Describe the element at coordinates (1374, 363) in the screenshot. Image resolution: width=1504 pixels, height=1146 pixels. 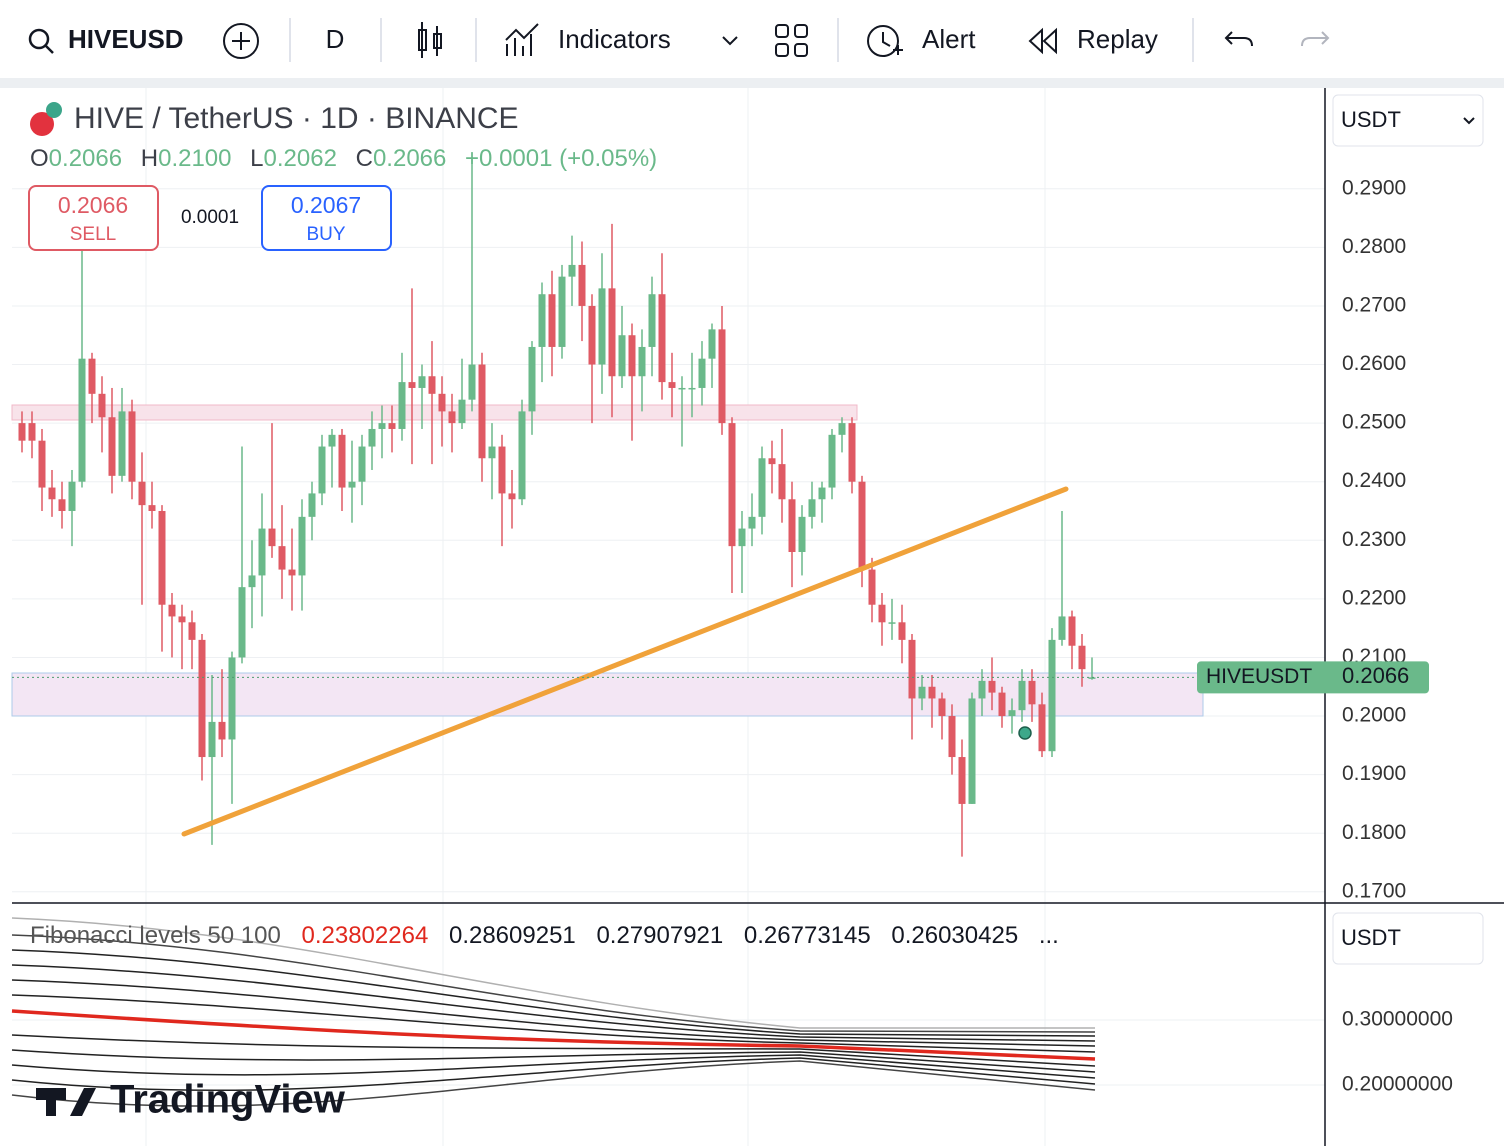
I see `y-tick-label: 0.2600` at that location.